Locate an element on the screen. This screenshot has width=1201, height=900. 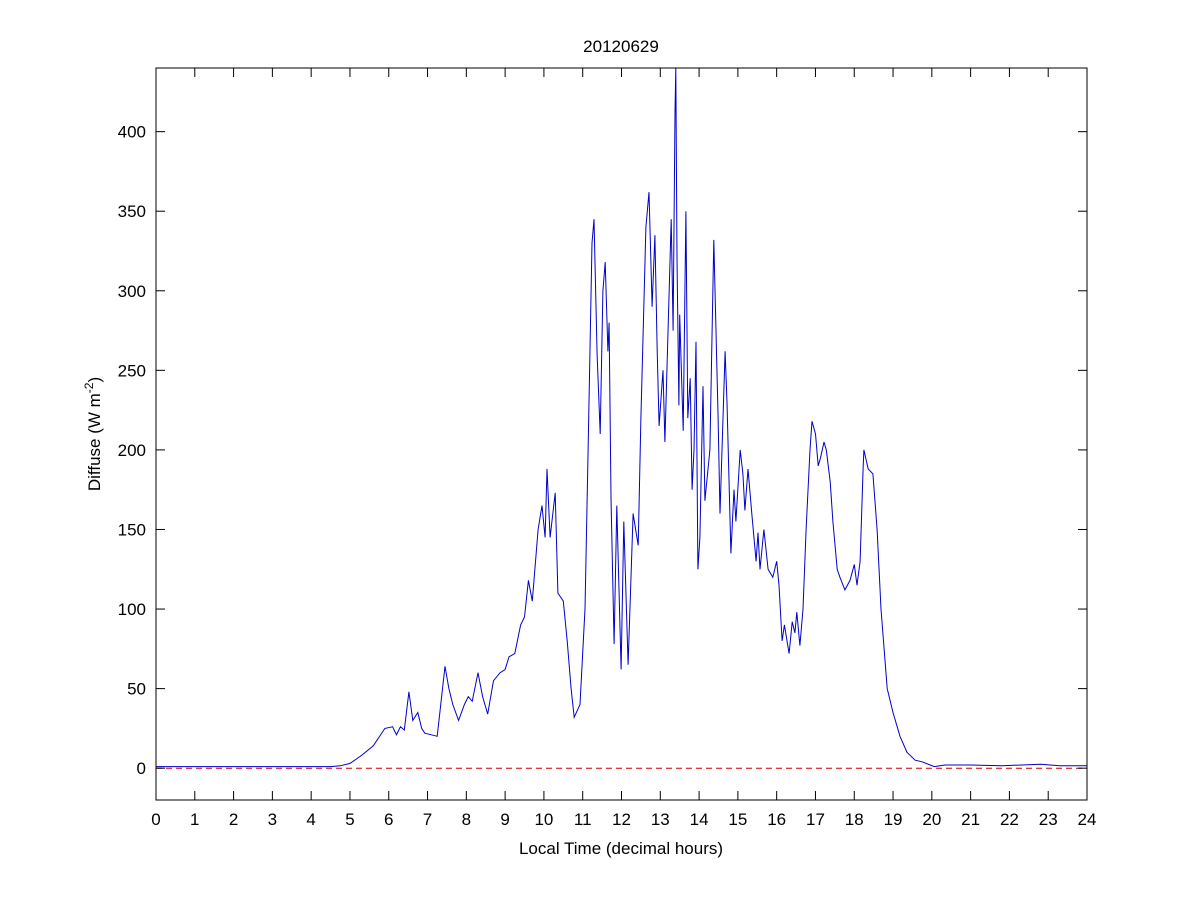
x-tick-label: 17 is located at coordinates (815, 819).